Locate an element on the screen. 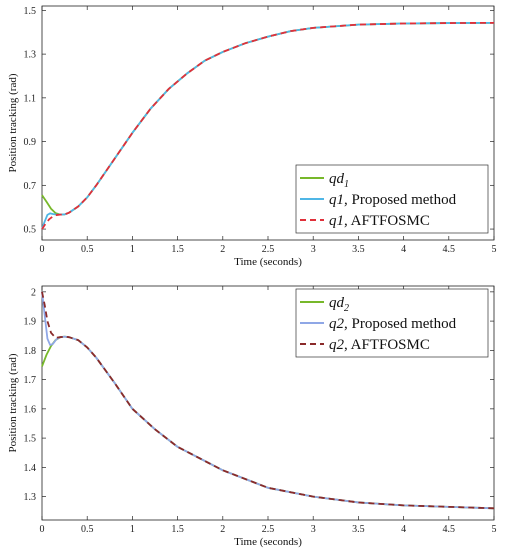 The width and height of the screenshot is (508, 550). y-tick-label: 1.9 is located at coordinates (30, 322).